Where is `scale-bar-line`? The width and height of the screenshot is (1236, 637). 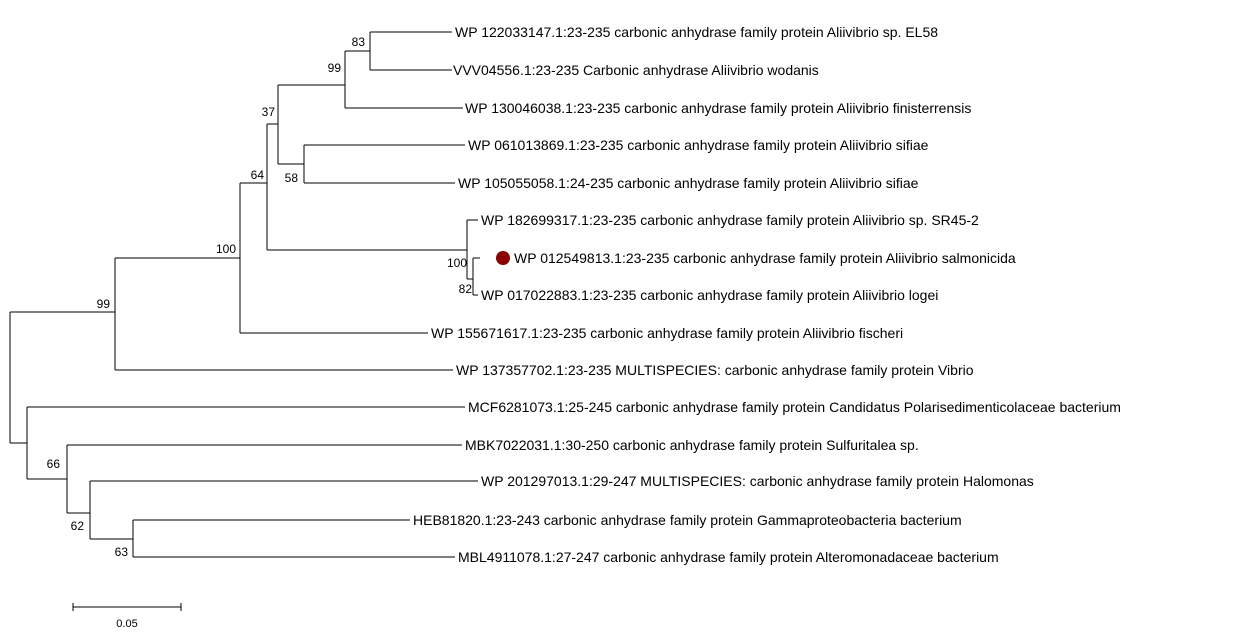 scale-bar-line is located at coordinates (127, 607).